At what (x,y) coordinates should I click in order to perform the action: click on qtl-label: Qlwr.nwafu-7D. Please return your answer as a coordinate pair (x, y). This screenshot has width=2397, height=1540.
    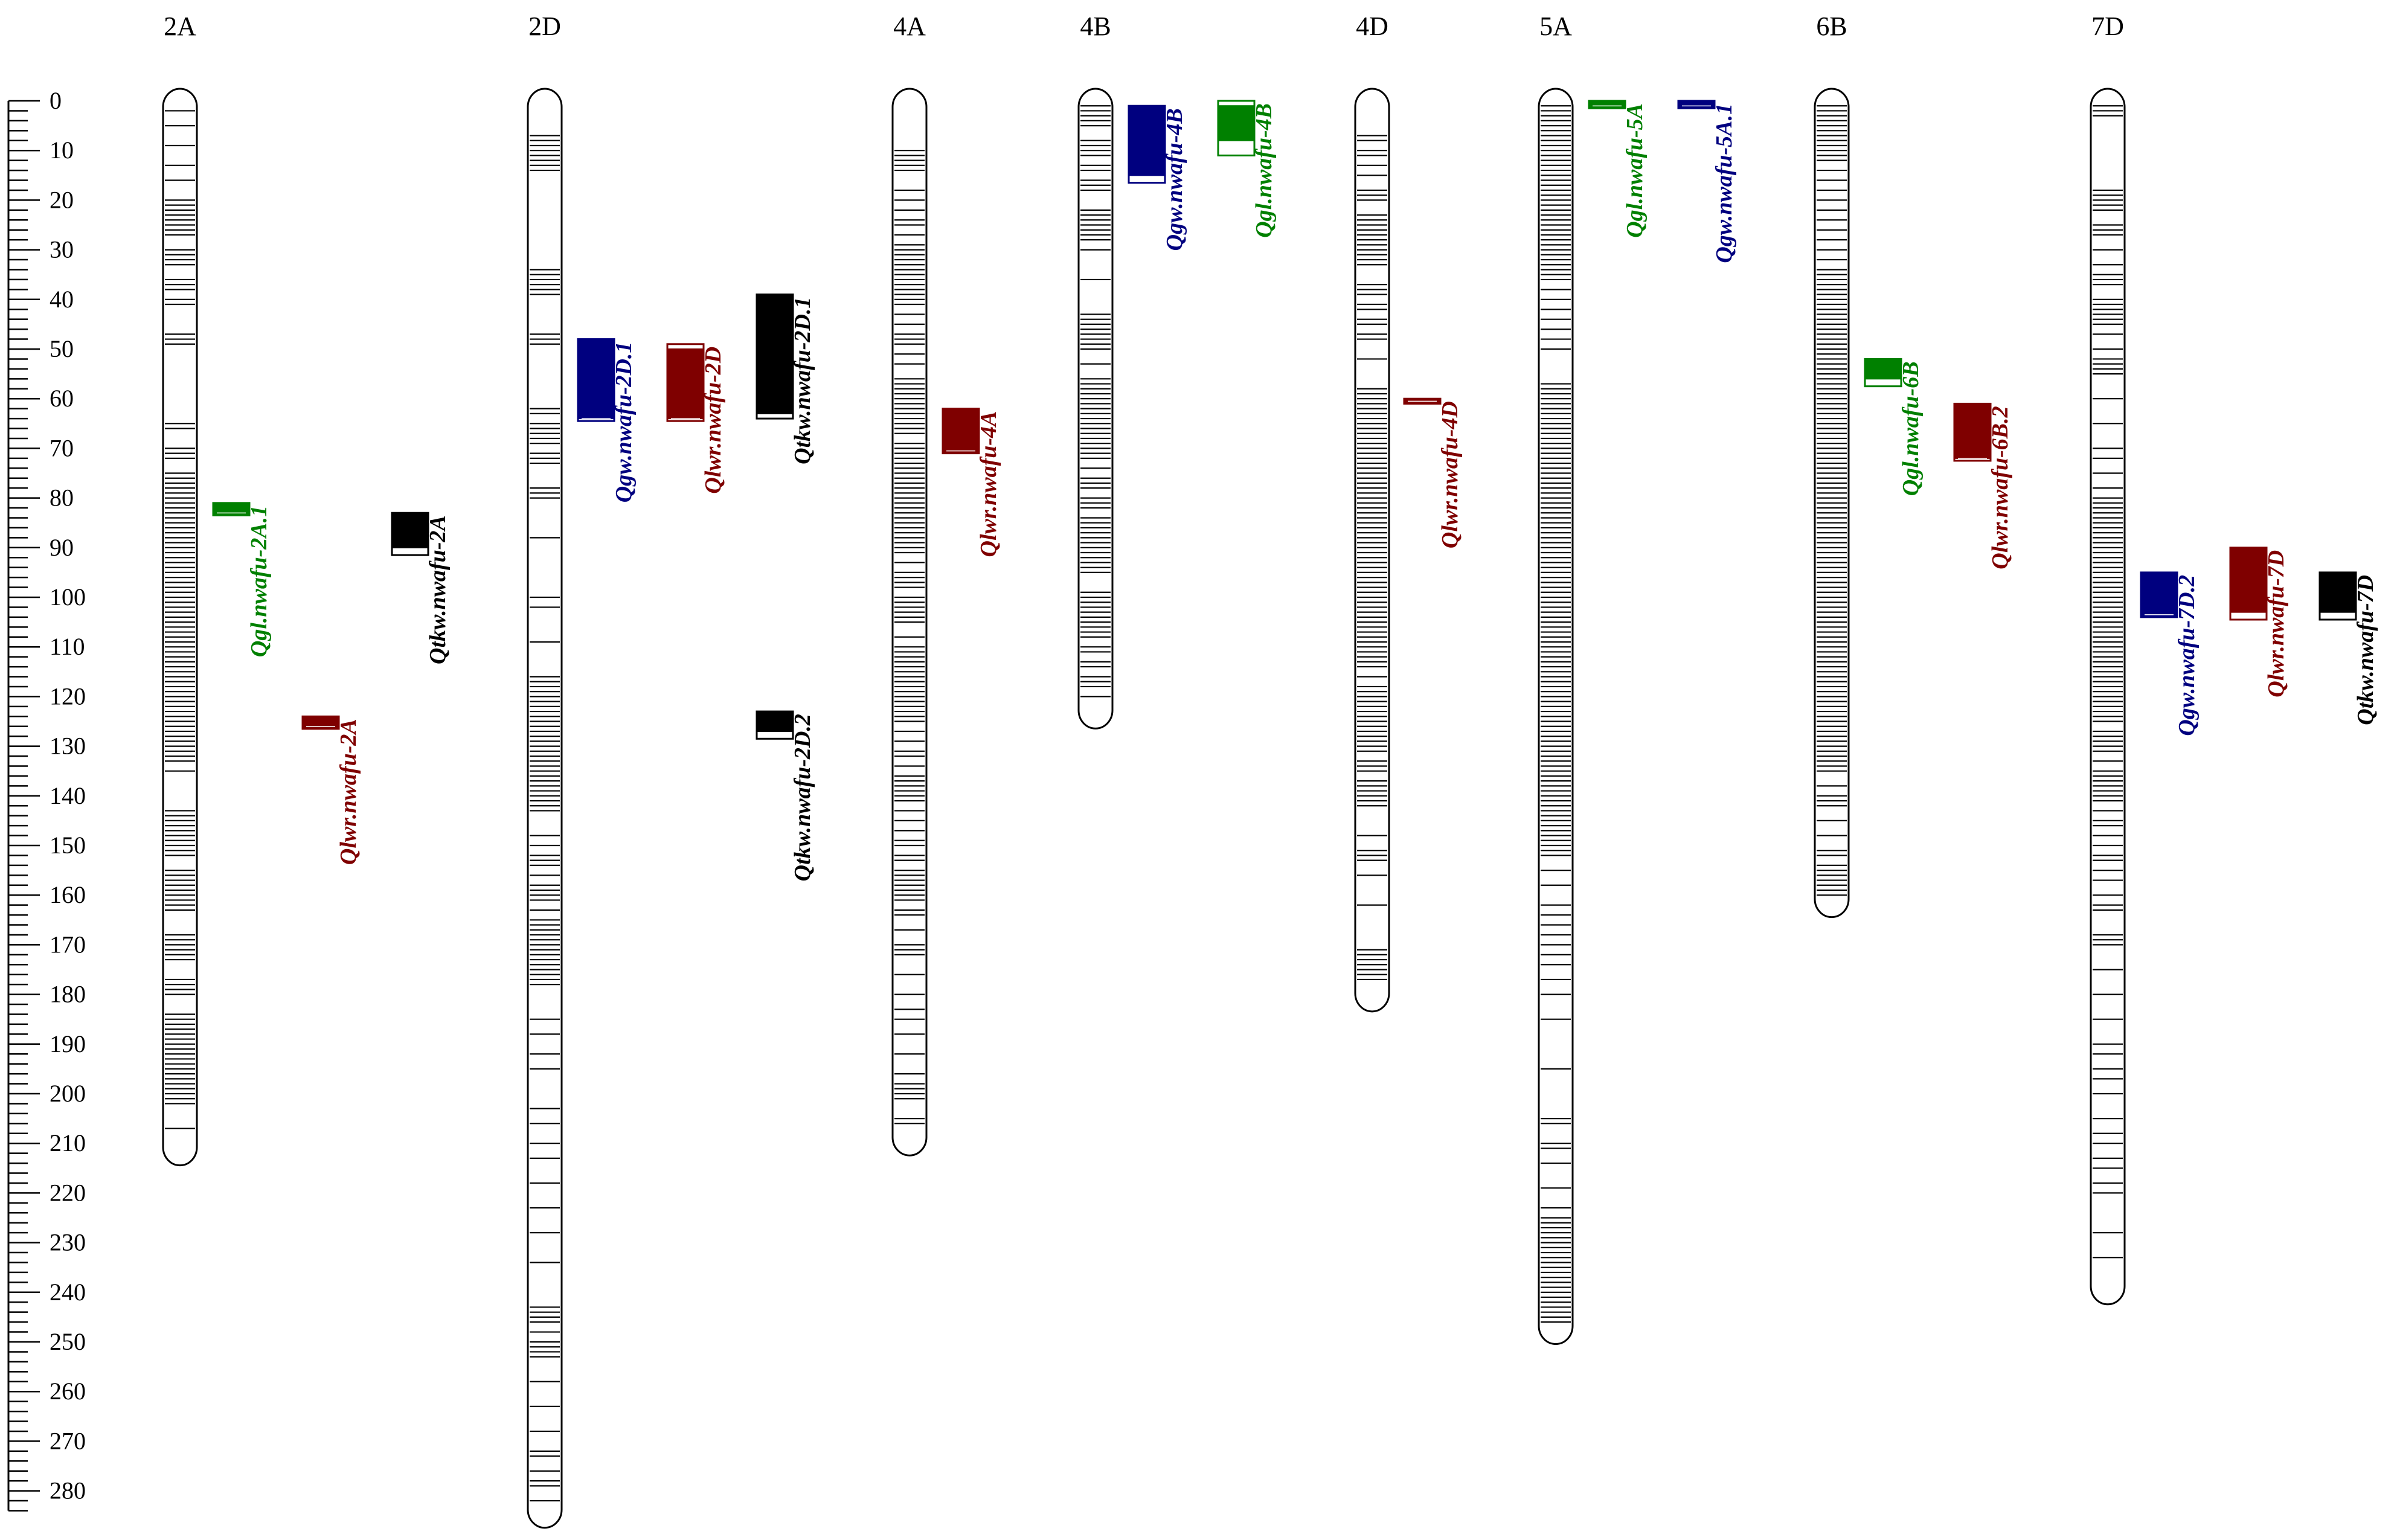
    Looking at the image, I should click on (2276, 624).